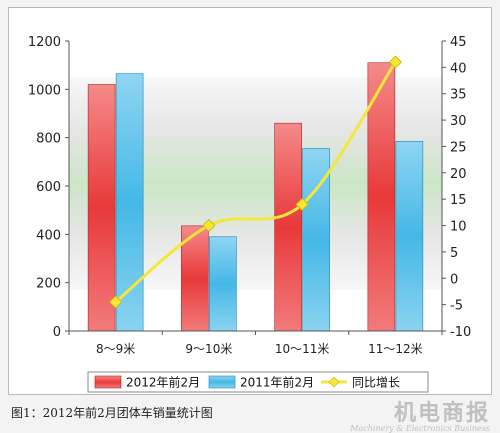 This screenshot has height=433, width=500. I want to click on x-category-label-0: 8～9米, so click(115, 349).